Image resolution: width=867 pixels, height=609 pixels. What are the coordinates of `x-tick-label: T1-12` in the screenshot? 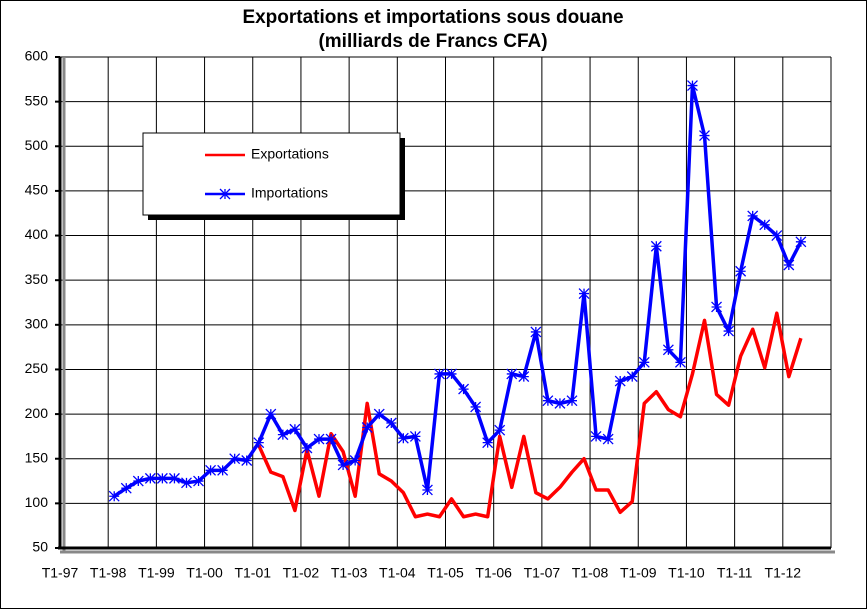 It's located at (783, 573).